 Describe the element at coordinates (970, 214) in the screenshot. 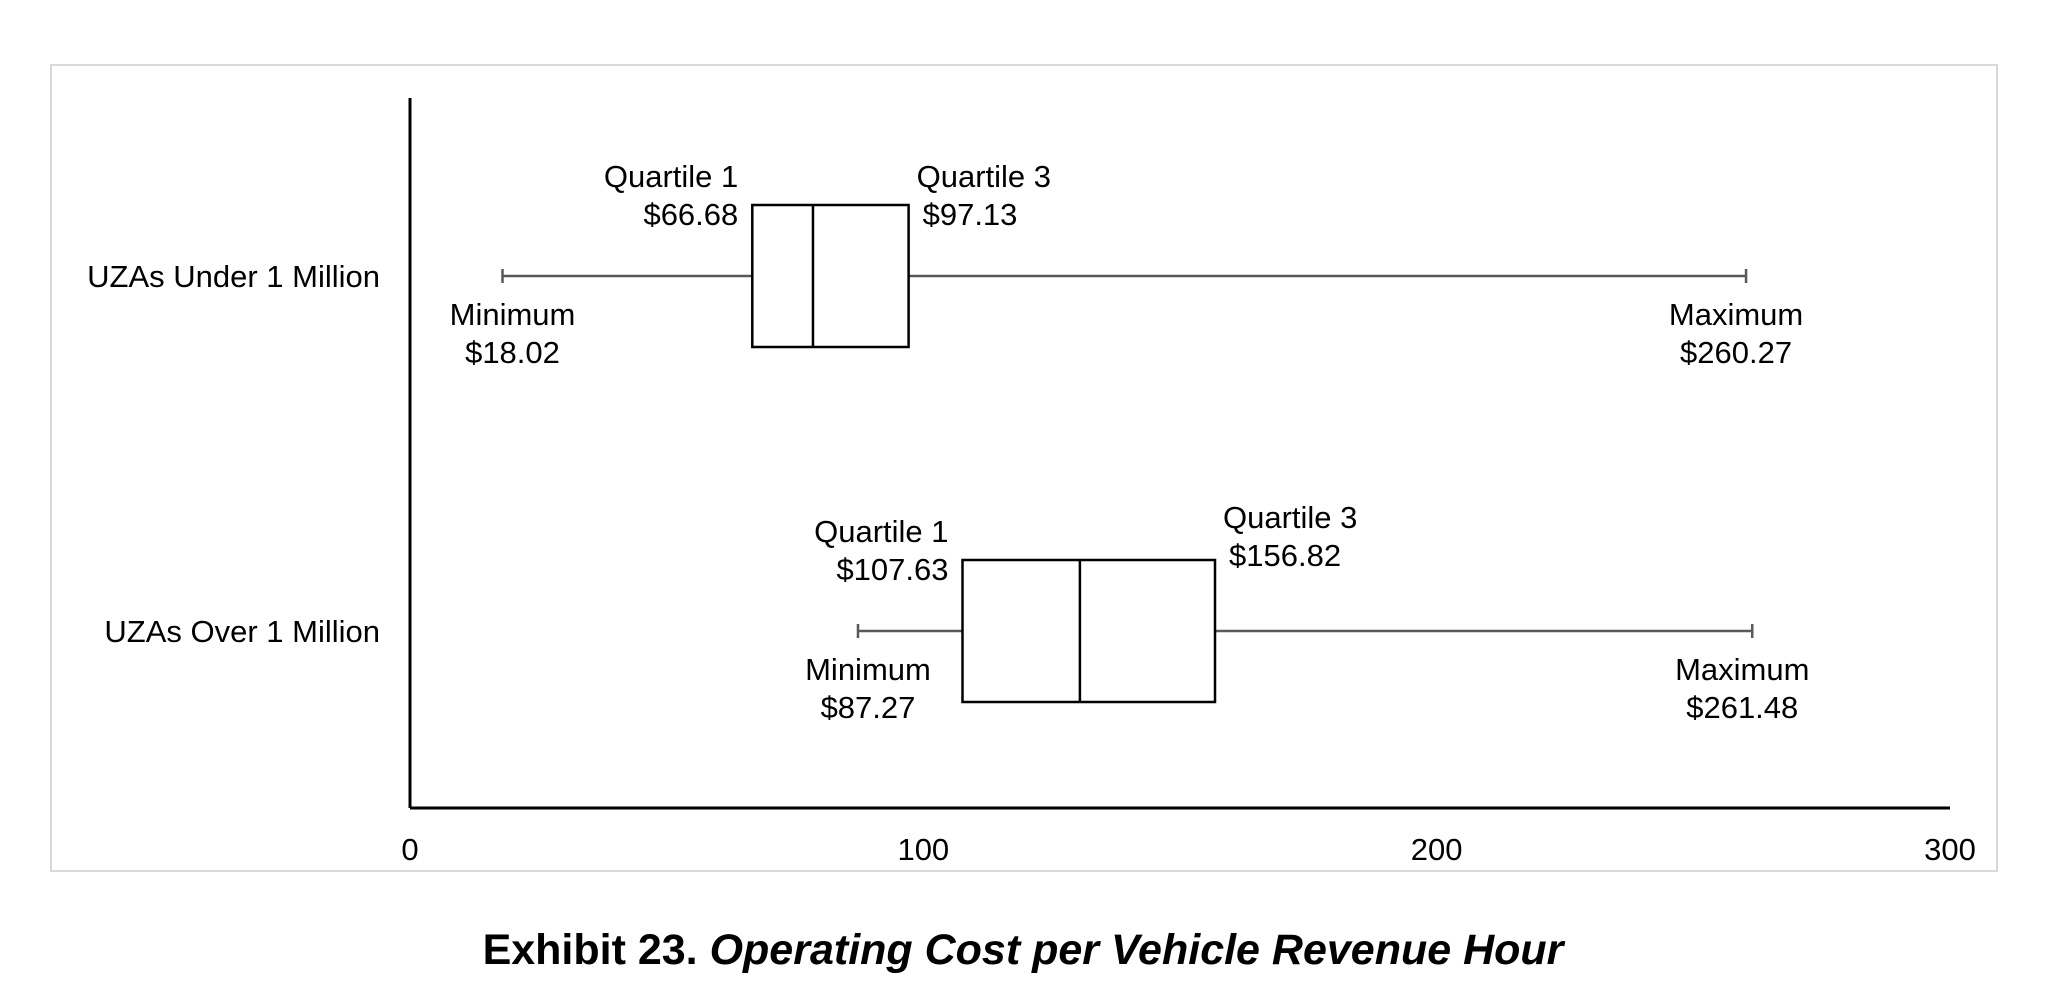

I see `q3-value: $97.13` at that location.